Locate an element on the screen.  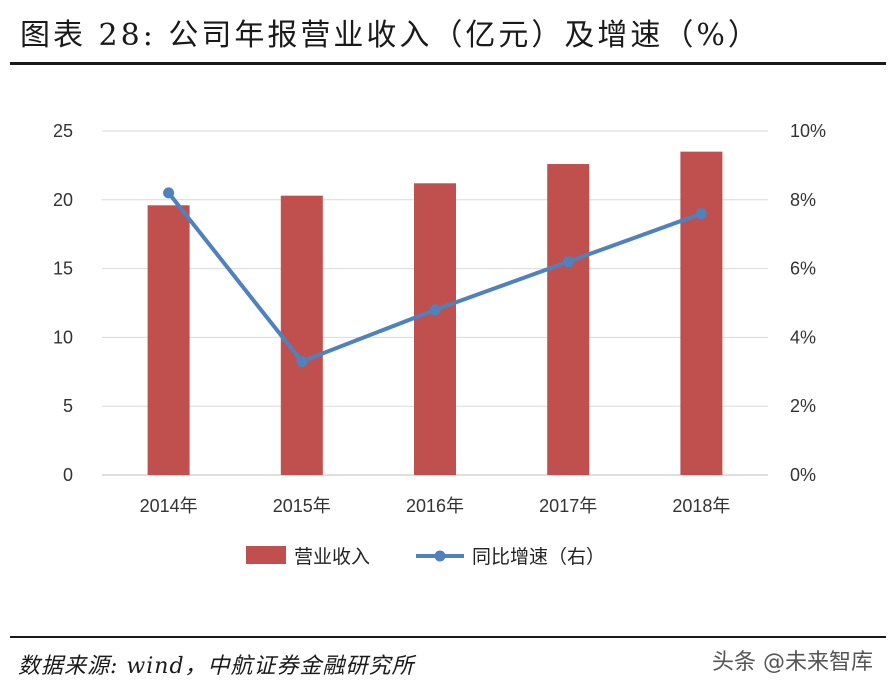
footer-divider is located at coordinates (448, 637).